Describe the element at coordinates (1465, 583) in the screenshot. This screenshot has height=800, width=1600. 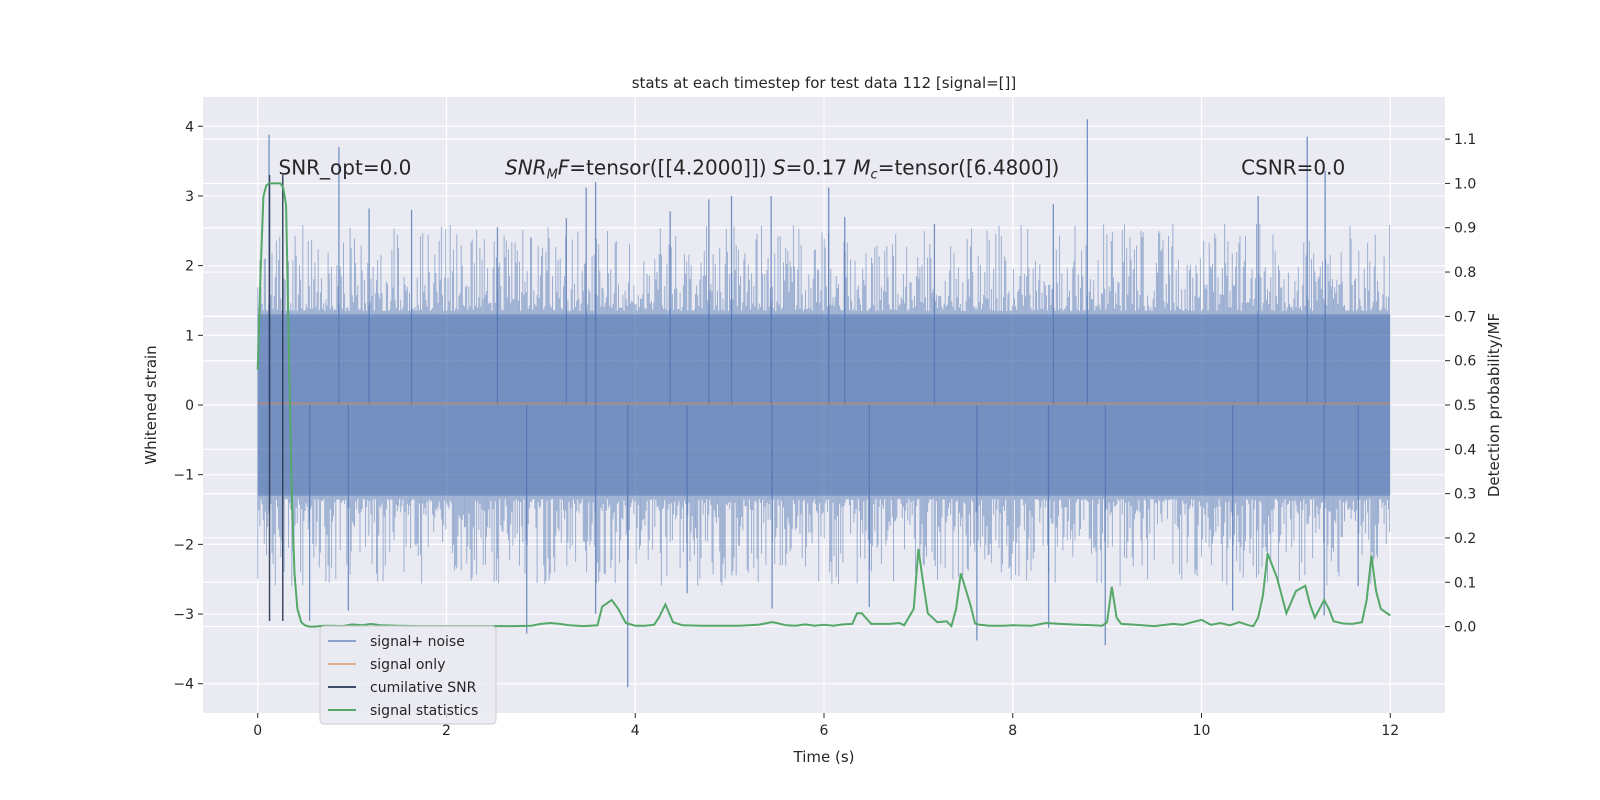
I see `y-right-tick-label: 0.1` at that location.